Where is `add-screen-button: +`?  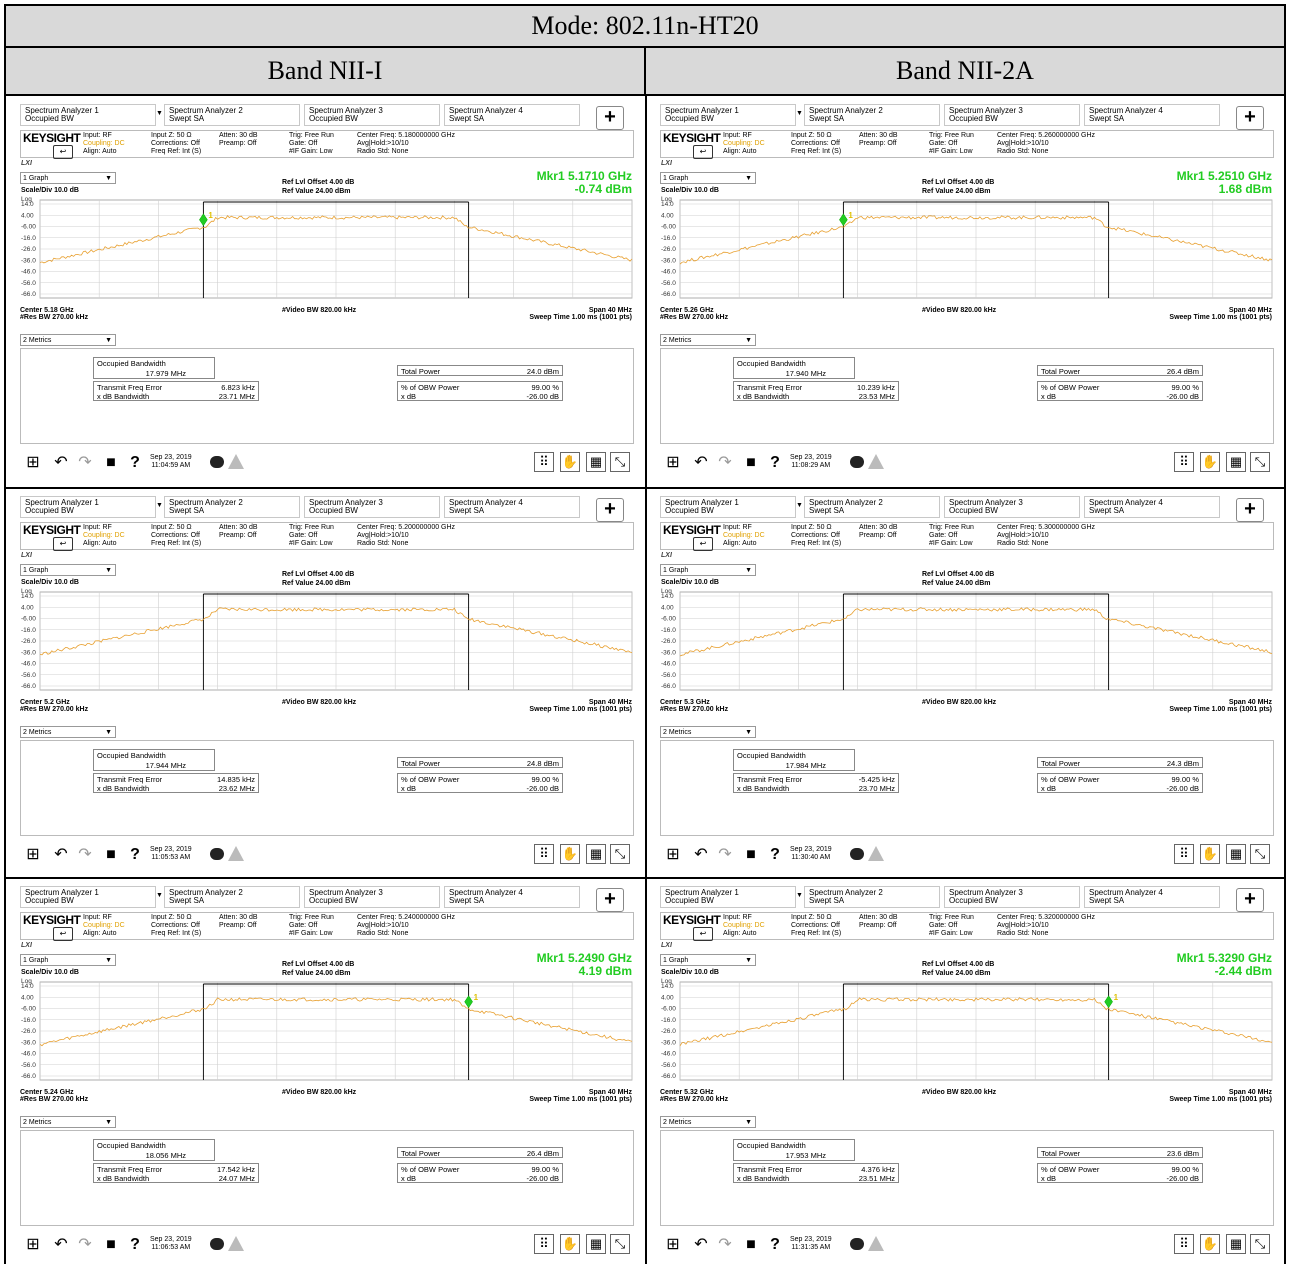
add-screen-button: + is located at coordinates (610, 118).